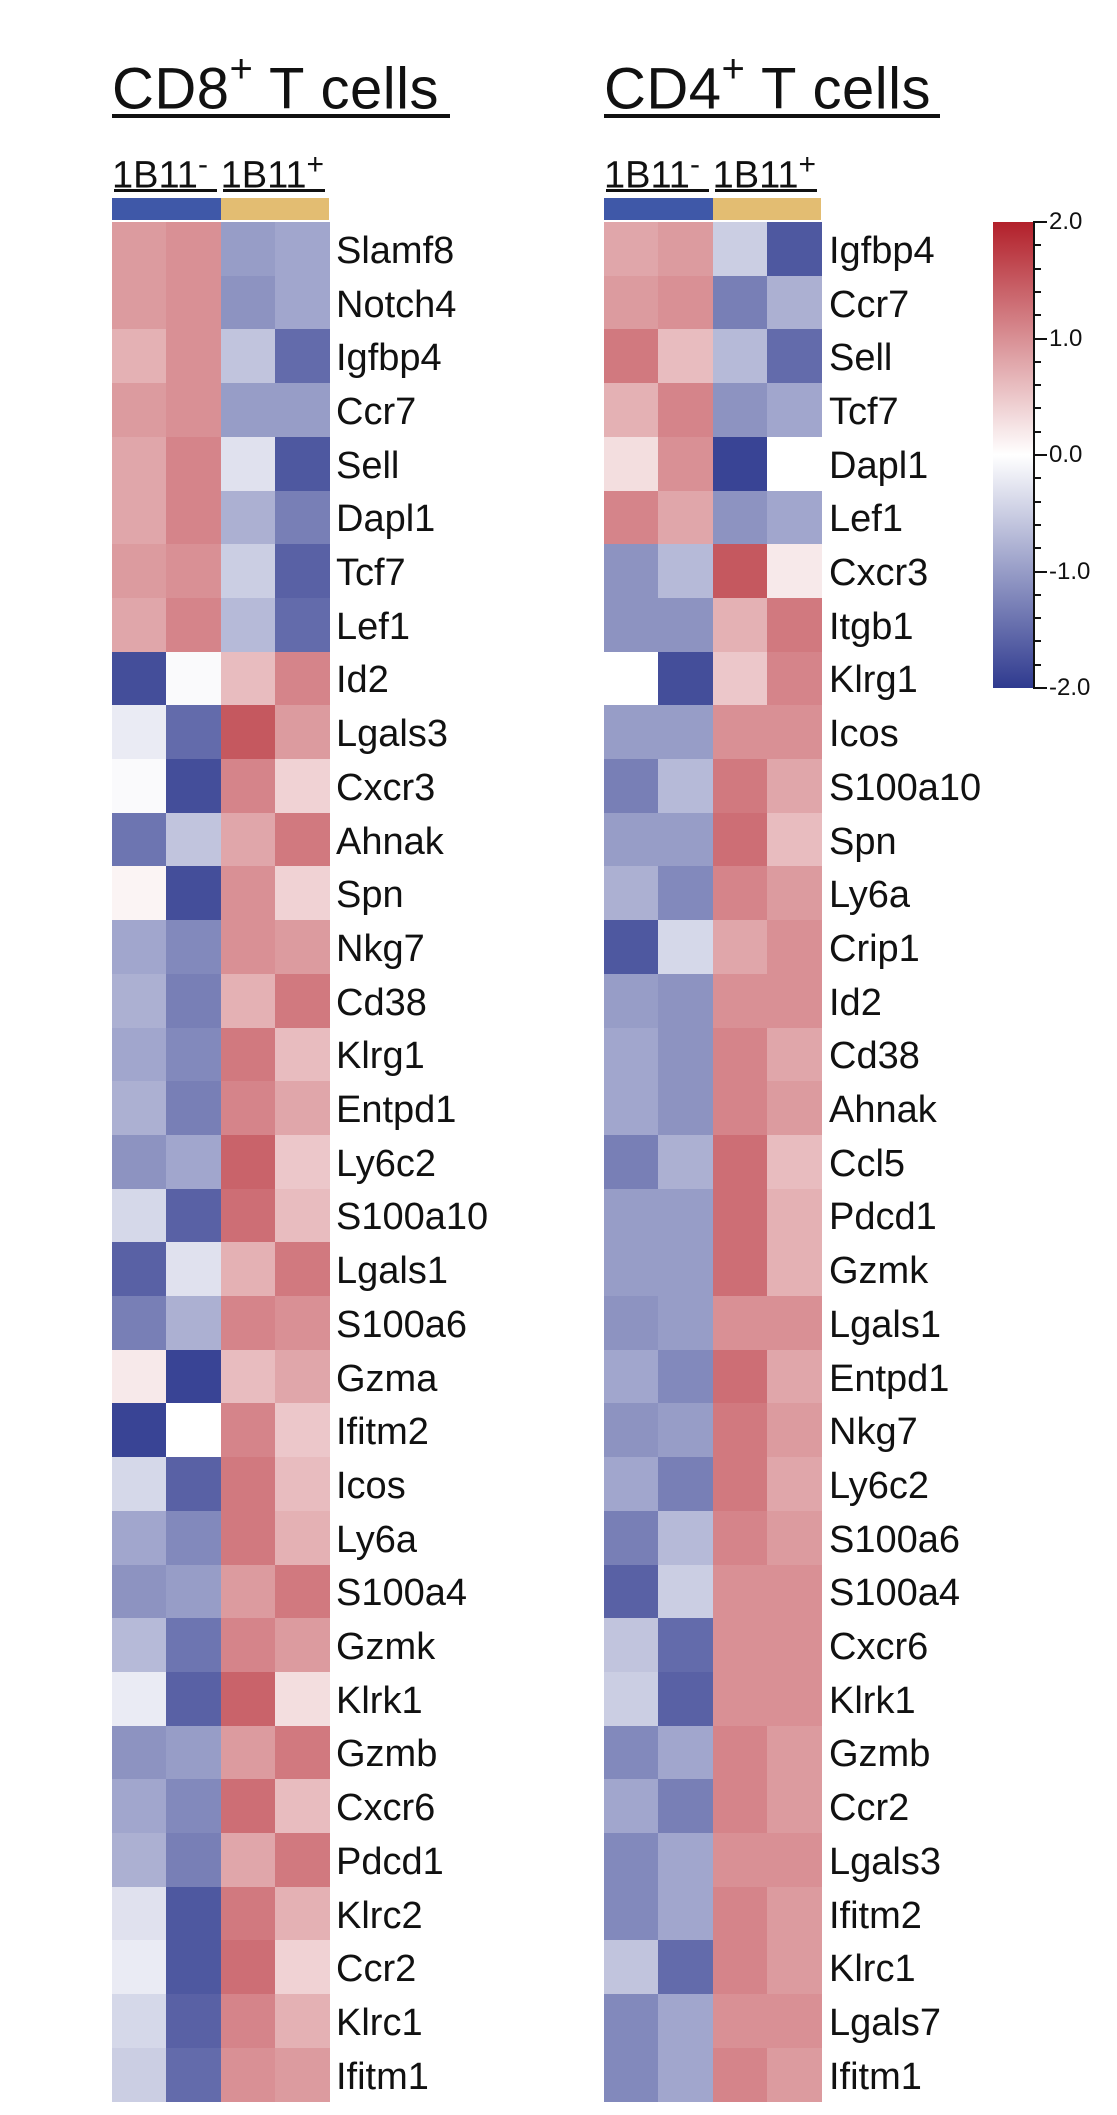  I want to click on gene-label: S100a10, so click(412, 1217).